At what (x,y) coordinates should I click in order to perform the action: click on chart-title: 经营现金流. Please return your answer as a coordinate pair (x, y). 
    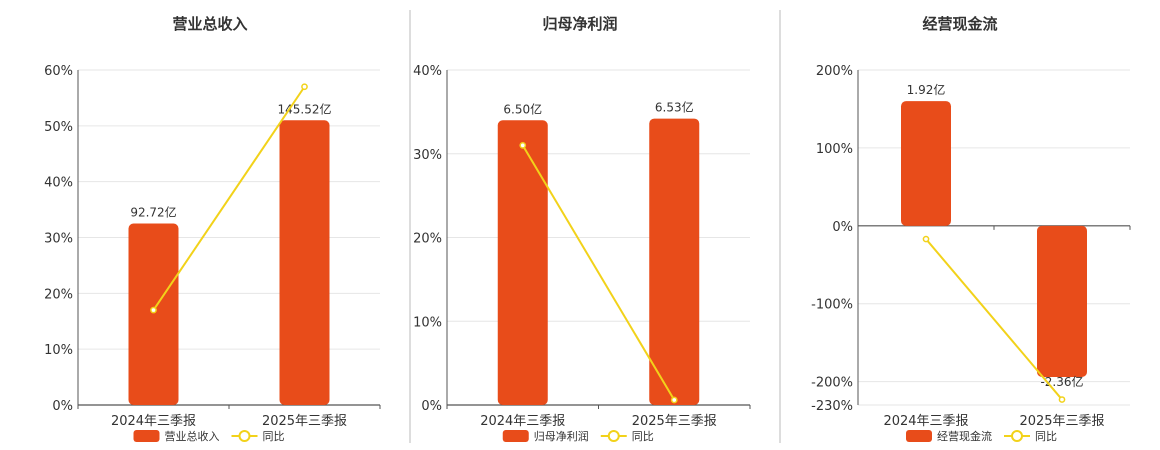
    Looking at the image, I should click on (959, 24).